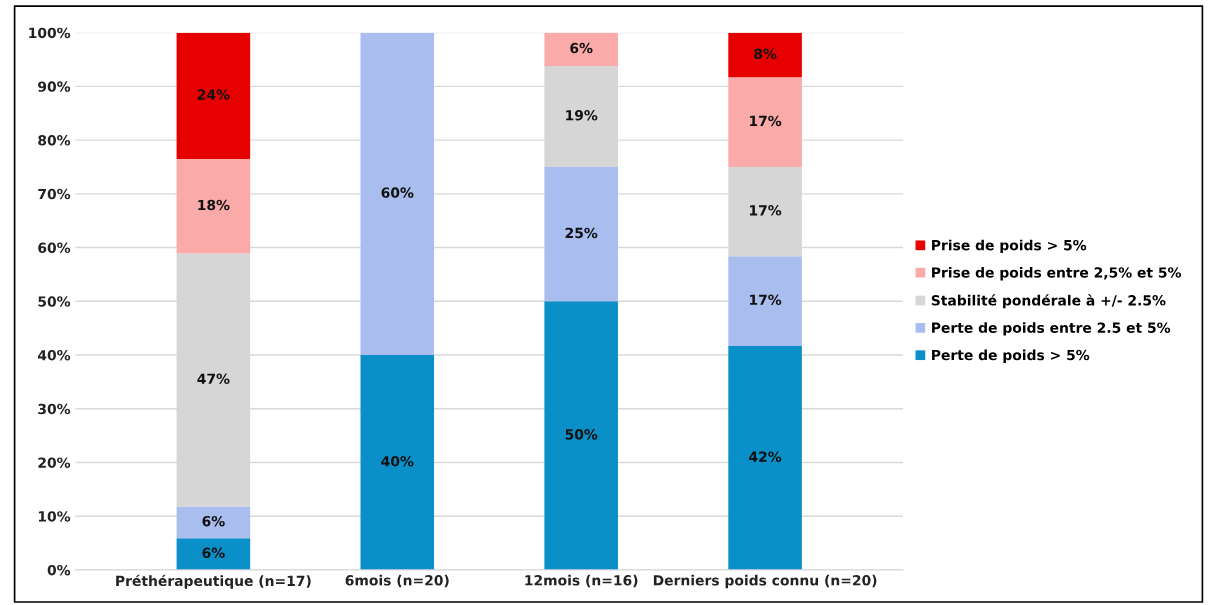 This screenshot has width=1217, height=605. I want to click on y-tick-label: 90%, so click(54, 86).